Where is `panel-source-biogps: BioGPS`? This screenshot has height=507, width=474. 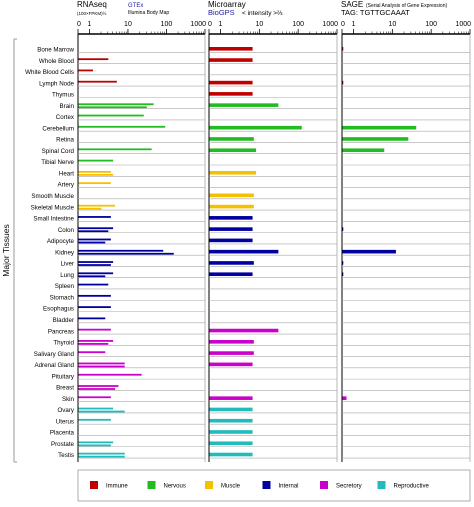 panel-source-biogps: BioGPS is located at coordinates (221, 12).